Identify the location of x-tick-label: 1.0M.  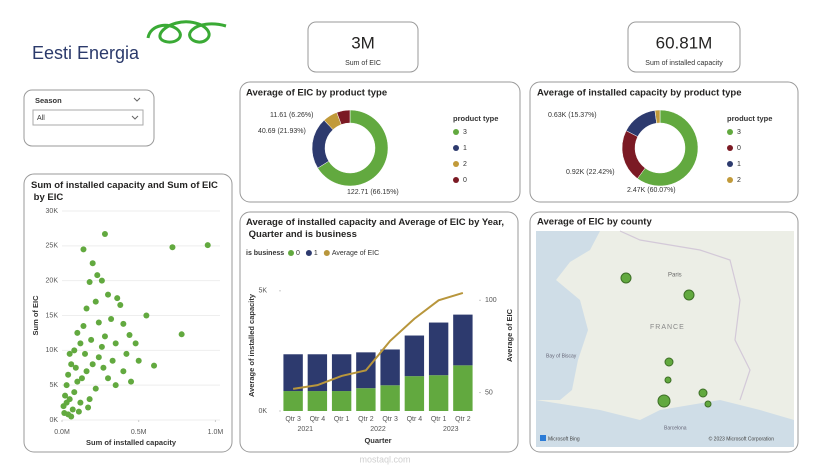
(216, 432).